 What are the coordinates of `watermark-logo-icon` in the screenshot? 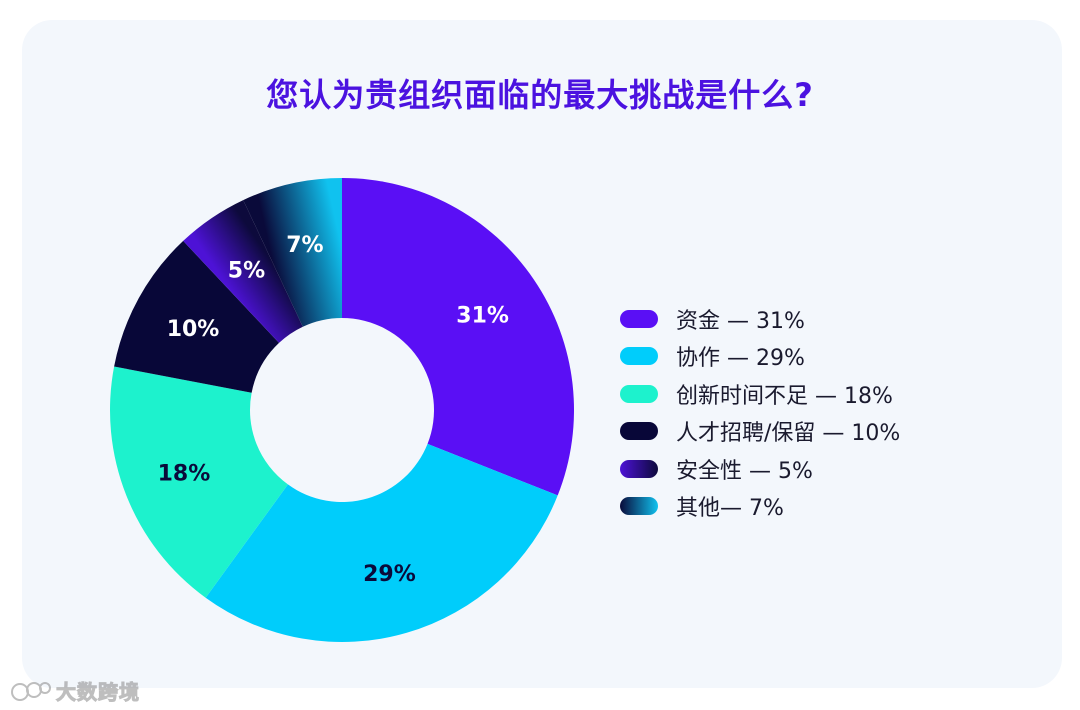 It's located at (31, 691).